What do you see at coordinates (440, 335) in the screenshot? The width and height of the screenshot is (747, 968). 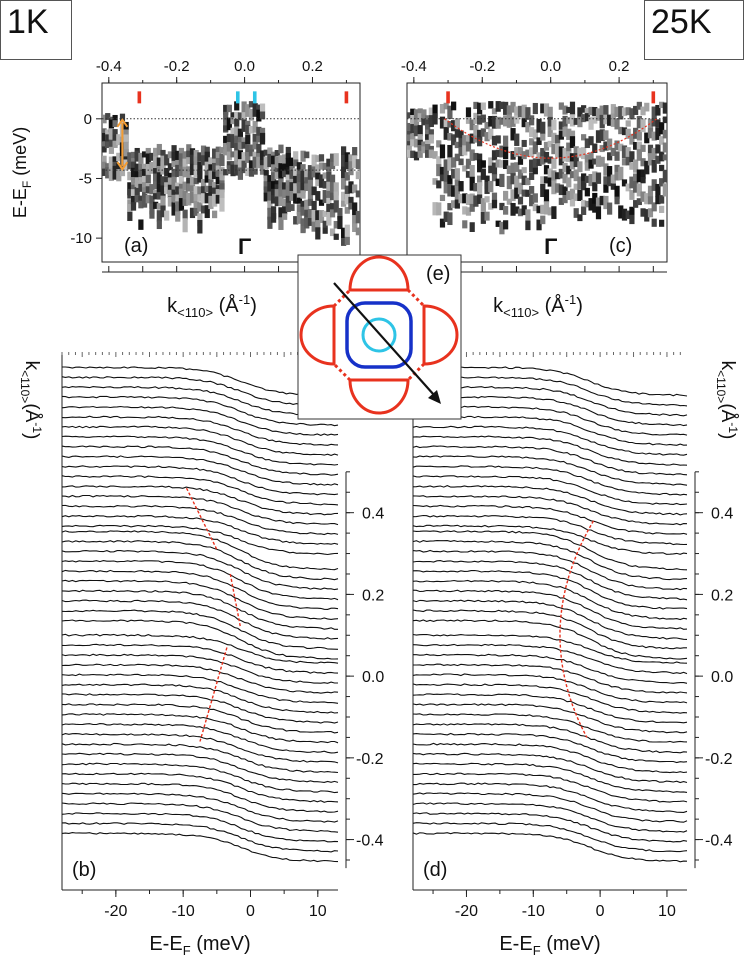 I see `pocket-right` at bounding box center [440, 335].